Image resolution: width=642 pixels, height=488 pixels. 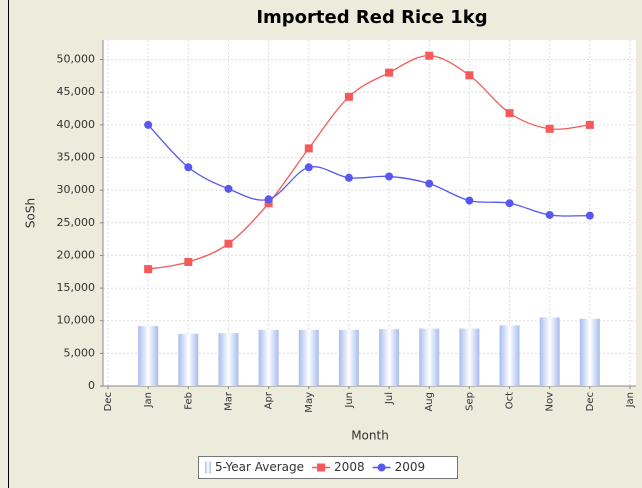 What do you see at coordinates (76, 189) in the screenshot?
I see `y-tick-label: 30,000` at bounding box center [76, 189].